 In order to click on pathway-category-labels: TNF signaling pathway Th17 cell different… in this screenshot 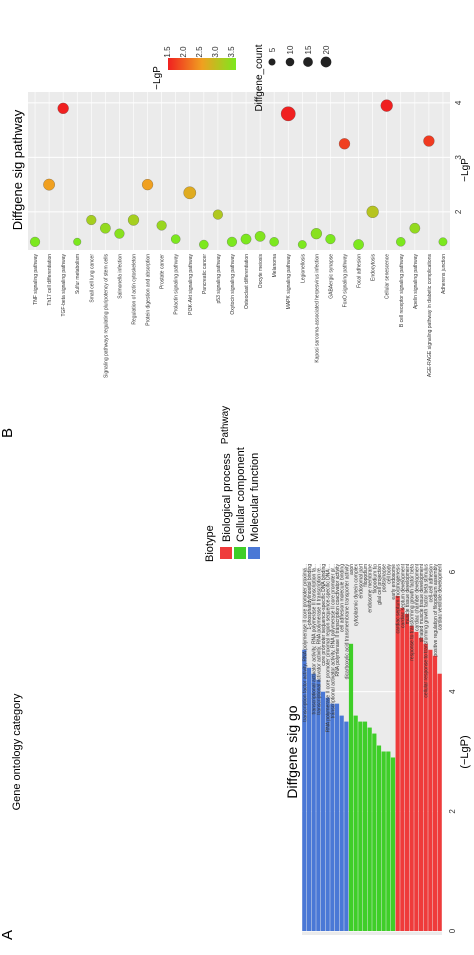, I will do `click(240, 316)`.